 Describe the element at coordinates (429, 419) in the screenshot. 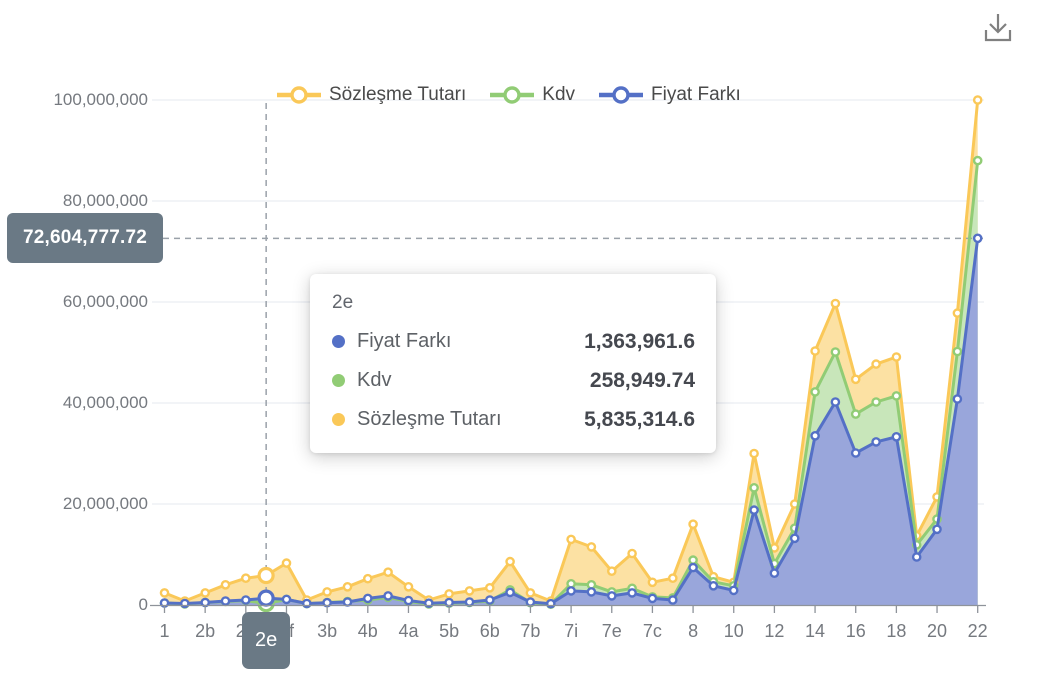

I see `tooltip-series-name: Sözleşme Tutarı` at that location.